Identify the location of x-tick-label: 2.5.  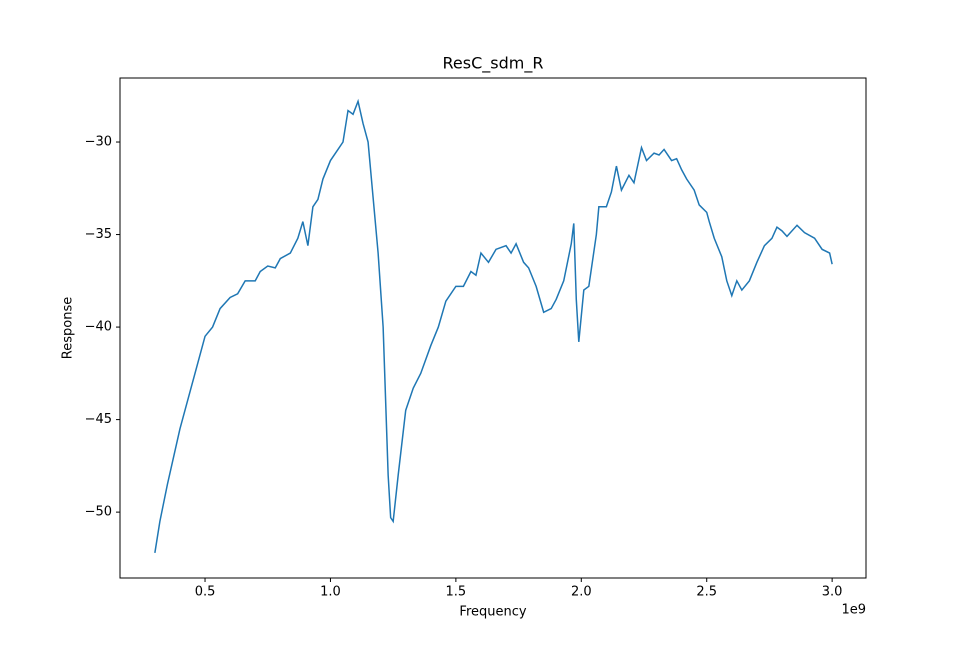
(706, 592).